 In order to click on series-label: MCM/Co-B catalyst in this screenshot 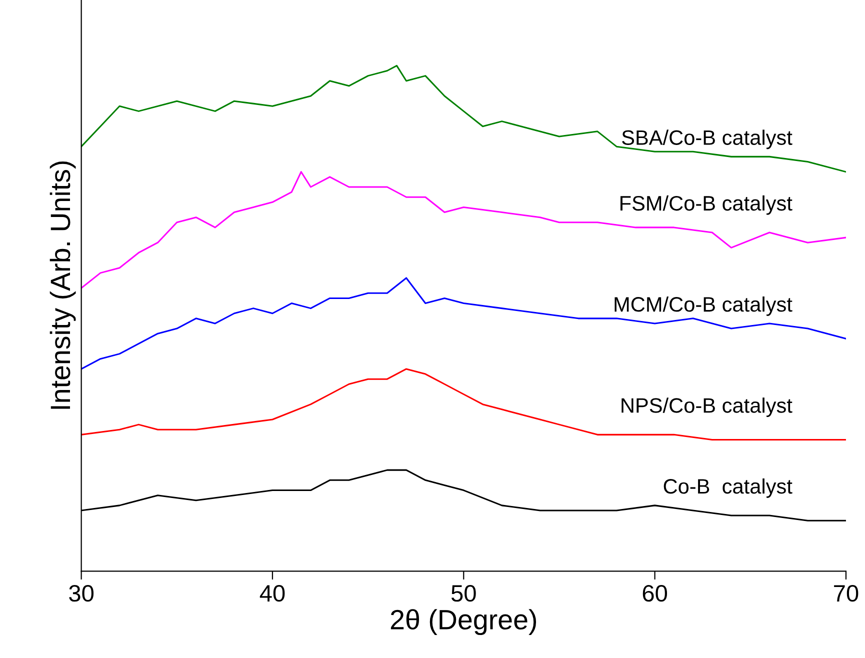, I will do `click(703, 306)`.